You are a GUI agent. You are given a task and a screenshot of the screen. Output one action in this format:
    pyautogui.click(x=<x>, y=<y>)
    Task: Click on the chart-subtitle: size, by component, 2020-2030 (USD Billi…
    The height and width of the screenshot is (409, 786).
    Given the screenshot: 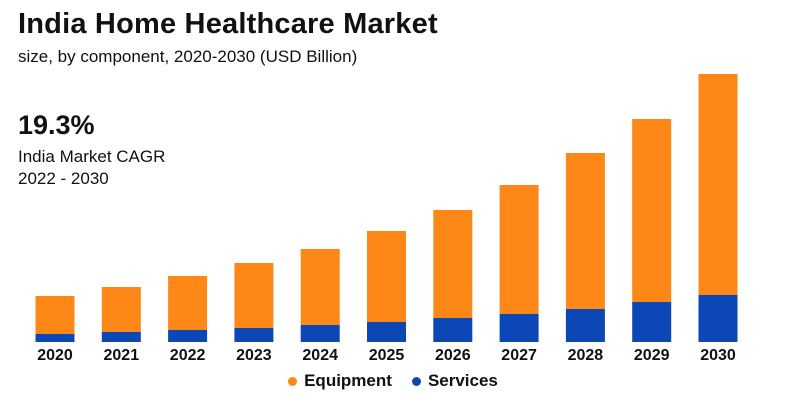 What is the action you would take?
    pyautogui.click(x=188, y=56)
    